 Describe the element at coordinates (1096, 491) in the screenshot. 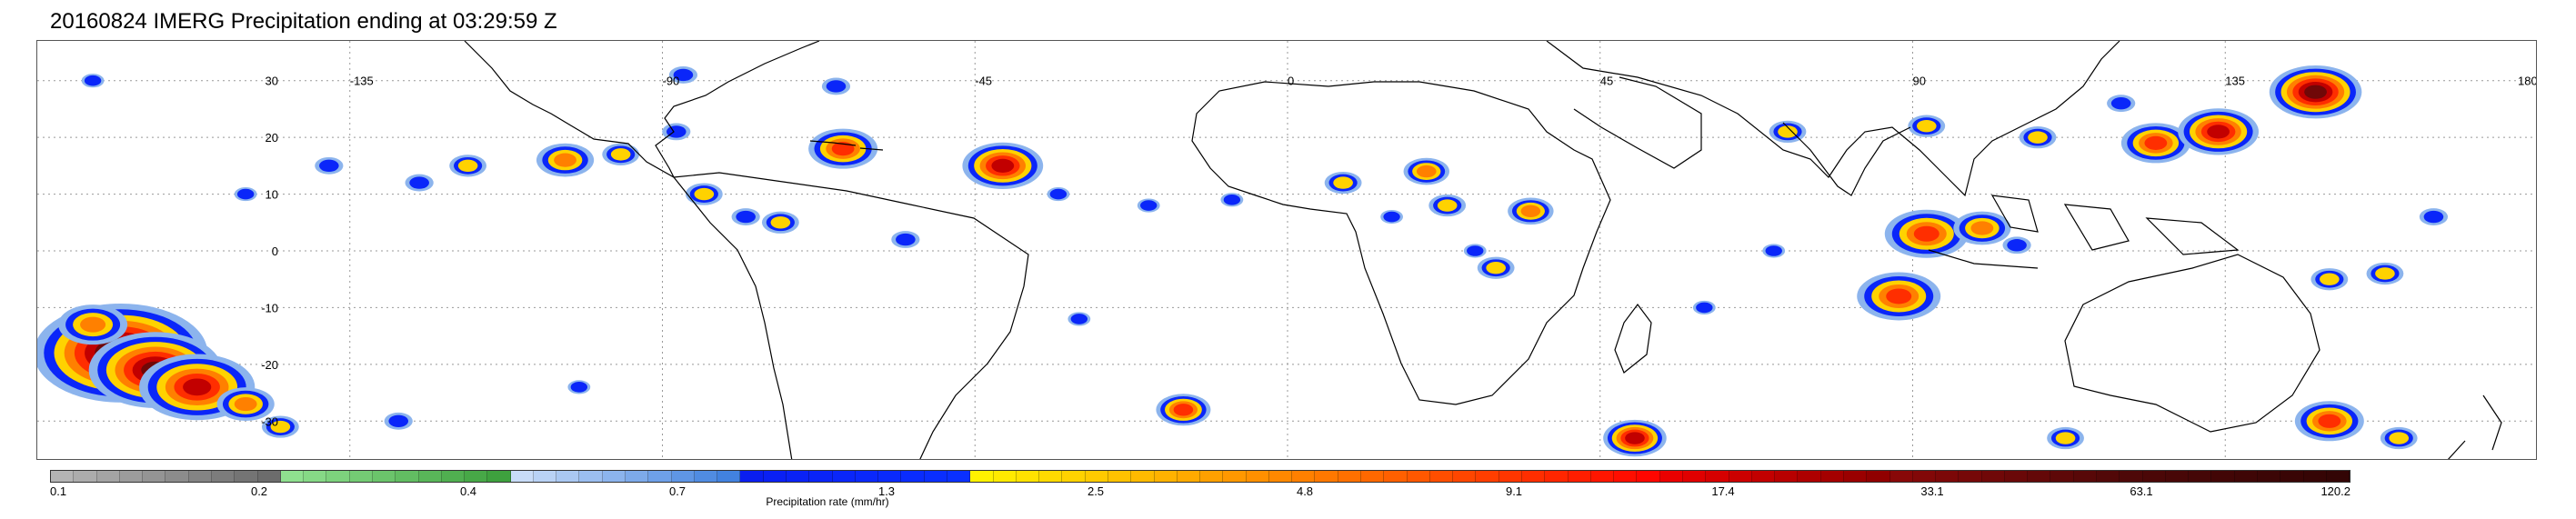

I see `colorbar-tick-label: 2.5` at that location.